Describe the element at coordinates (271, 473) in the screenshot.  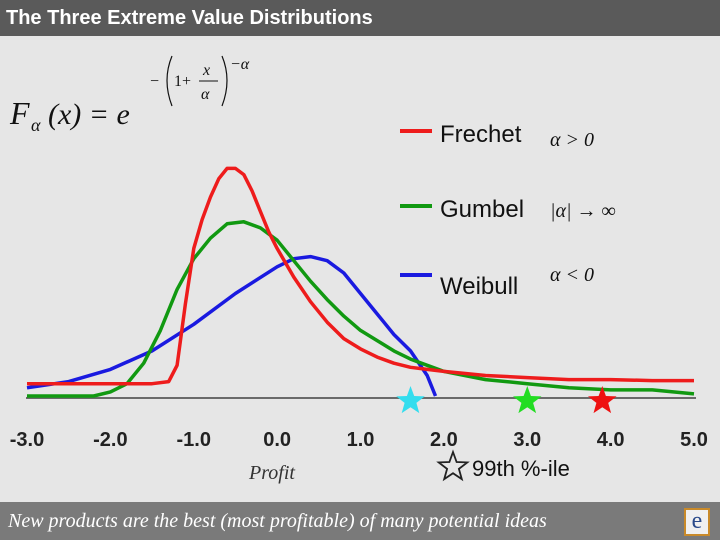
I see `x-axis-label: Profit` at that location.